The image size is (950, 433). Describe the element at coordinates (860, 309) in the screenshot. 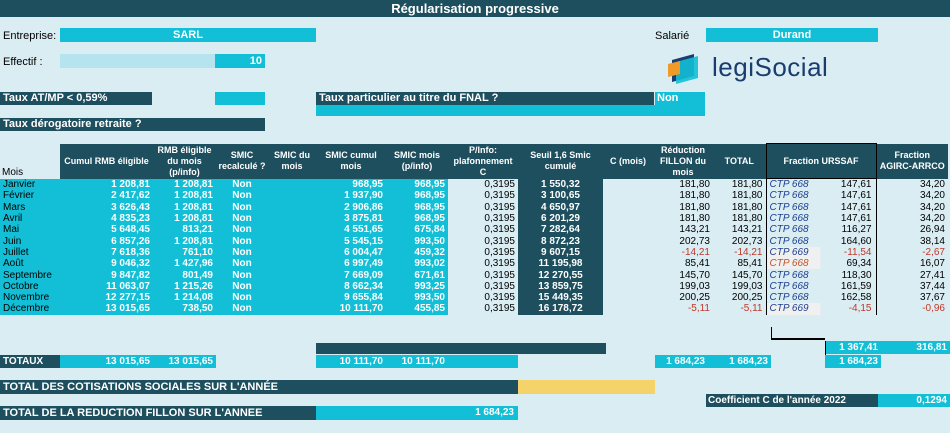

I see `urssaf-value: -4,15` at that location.